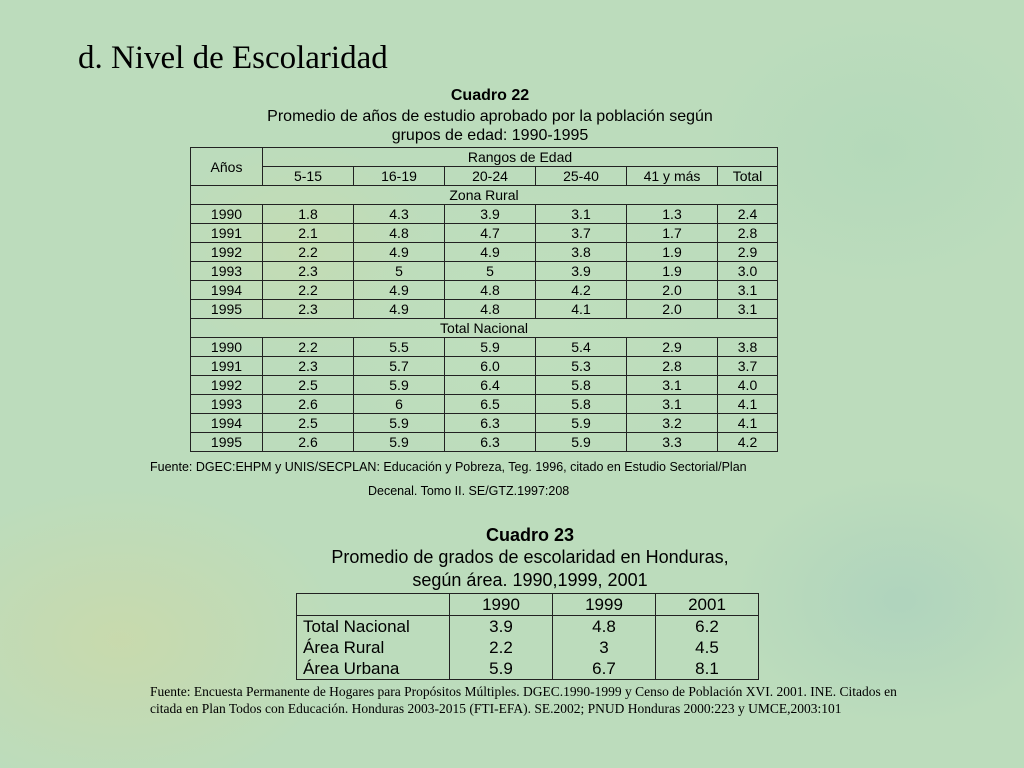 The height and width of the screenshot is (768, 1024). Describe the element at coordinates (707, 626) in the screenshot. I see `value-cell: 6.2` at that location.